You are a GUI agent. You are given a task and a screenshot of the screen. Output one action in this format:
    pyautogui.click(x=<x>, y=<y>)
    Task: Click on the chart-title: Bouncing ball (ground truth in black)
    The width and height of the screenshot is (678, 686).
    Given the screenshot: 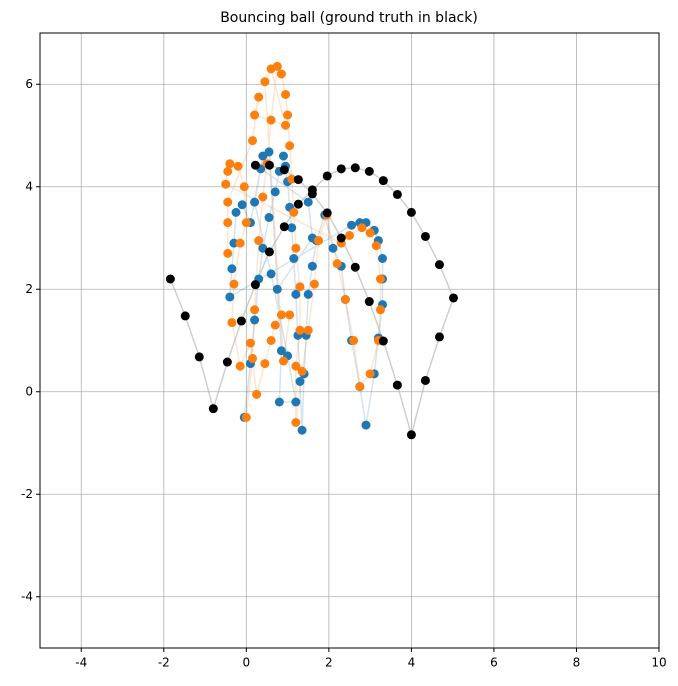 What is the action you would take?
    pyautogui.click(x=349, y=18)
    